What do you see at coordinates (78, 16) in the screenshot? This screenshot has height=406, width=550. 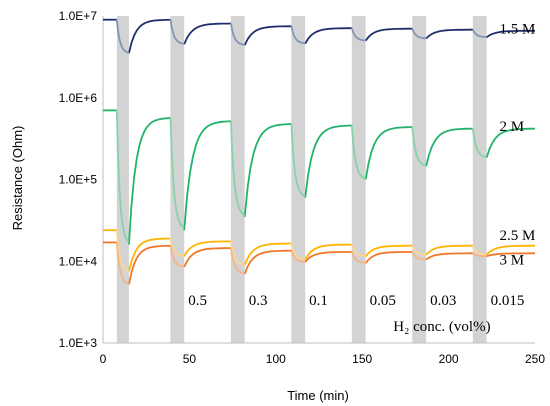 I see `y-tick-label: 1.0E+7` at bounding box center [78, 16].